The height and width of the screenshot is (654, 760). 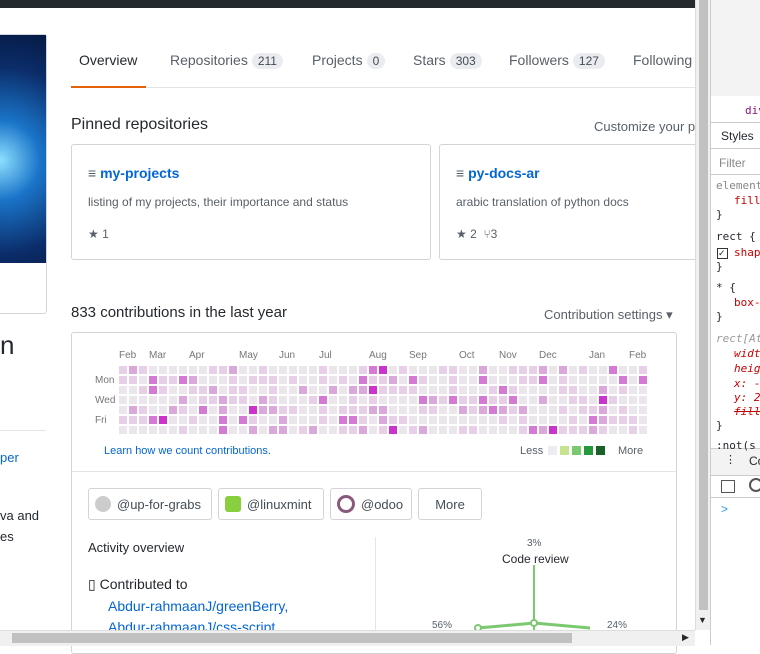 I want to click on tab: Following, so click(x=663, y=60).